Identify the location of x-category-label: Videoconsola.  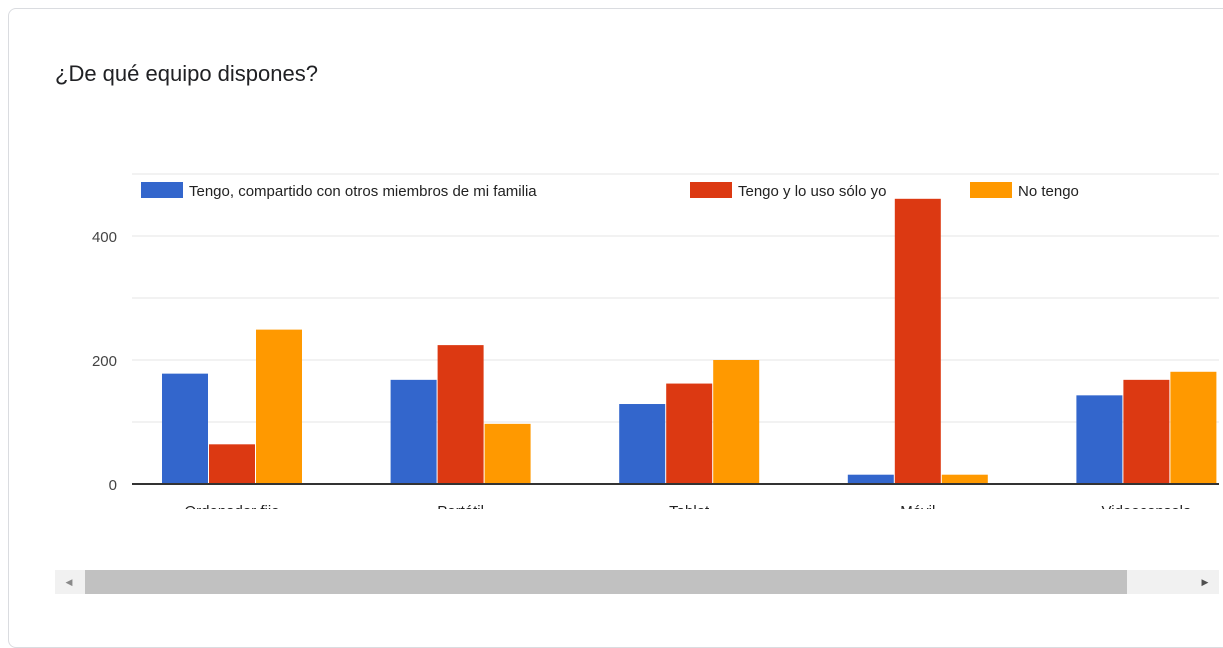
(1147, 506).